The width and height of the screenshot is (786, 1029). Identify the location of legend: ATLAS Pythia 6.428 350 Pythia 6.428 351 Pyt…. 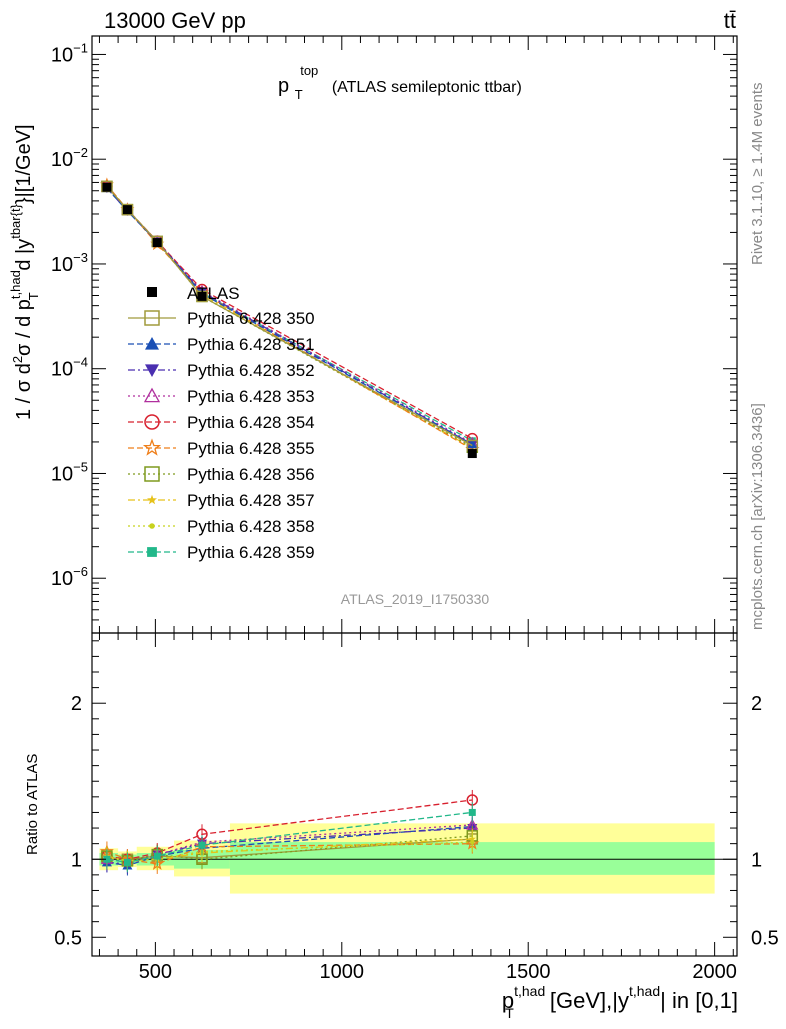
(221, 423).